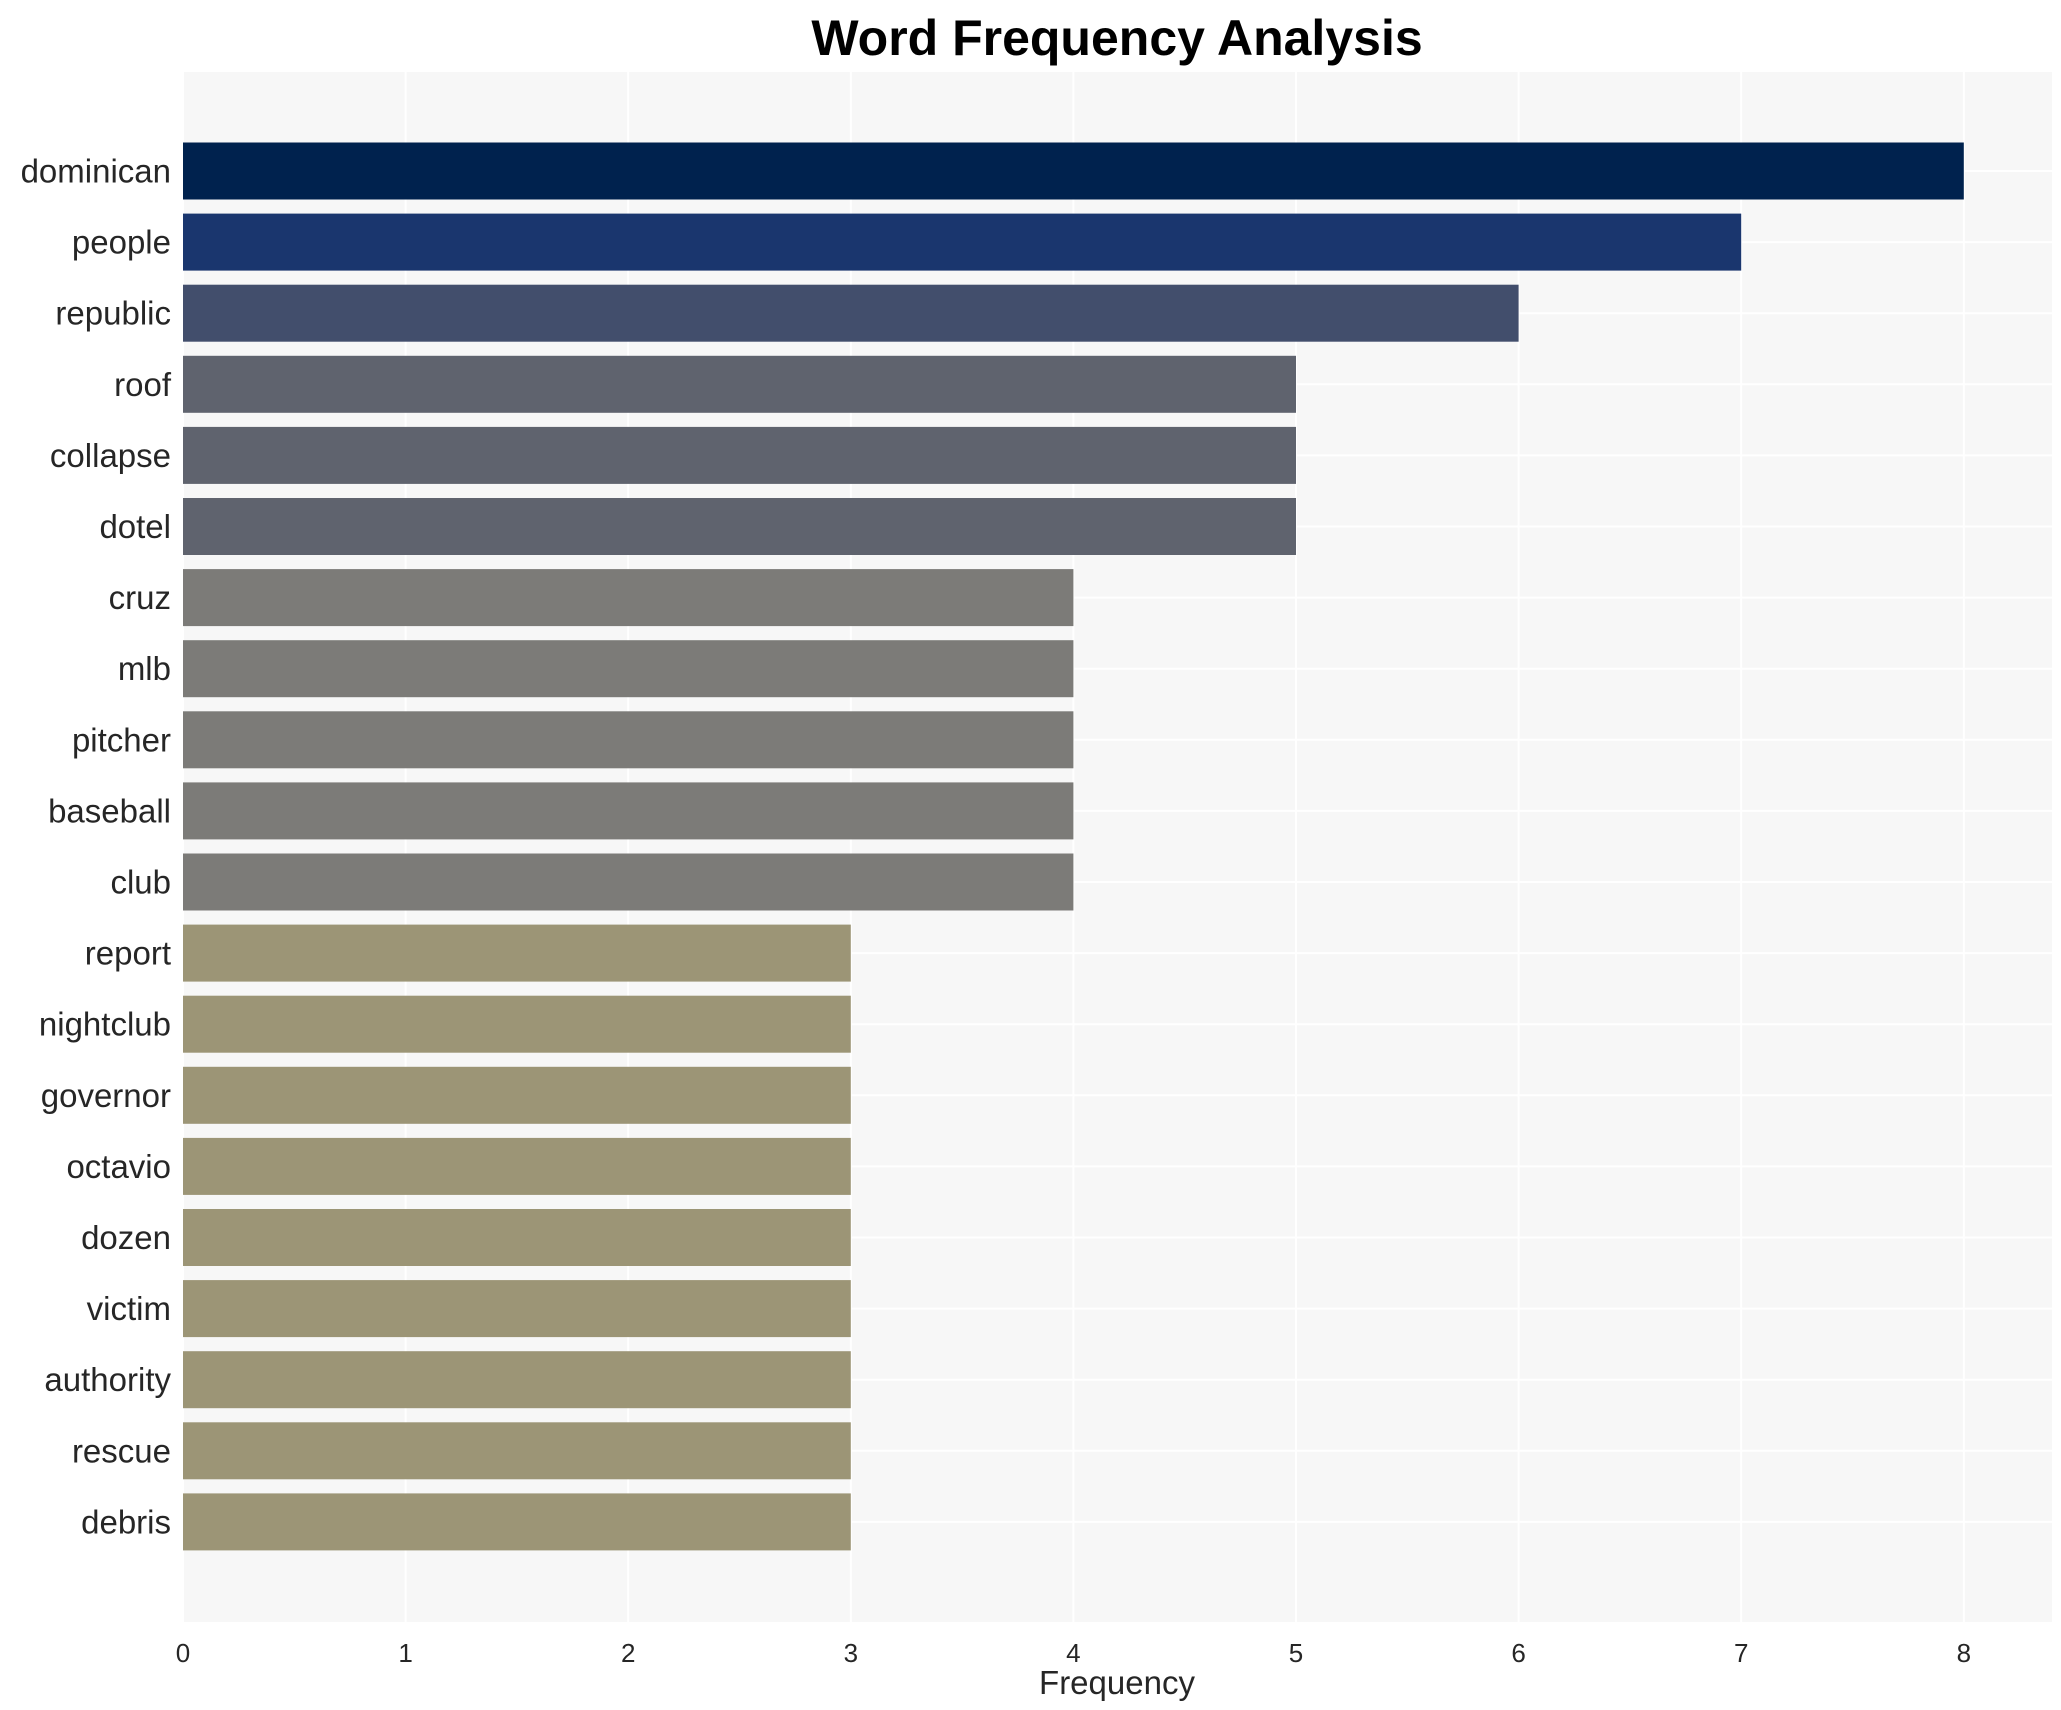 This screenshot has width=2061, height=1710. I want to click on bar-dozen, so click(517, 1237).